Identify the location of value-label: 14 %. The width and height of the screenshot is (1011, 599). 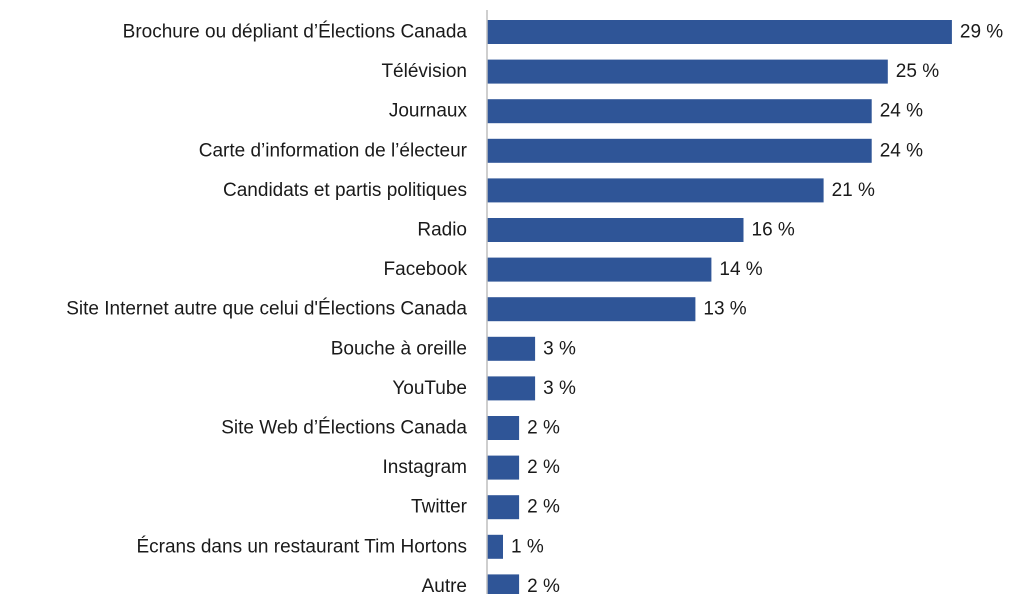
(740, 269).